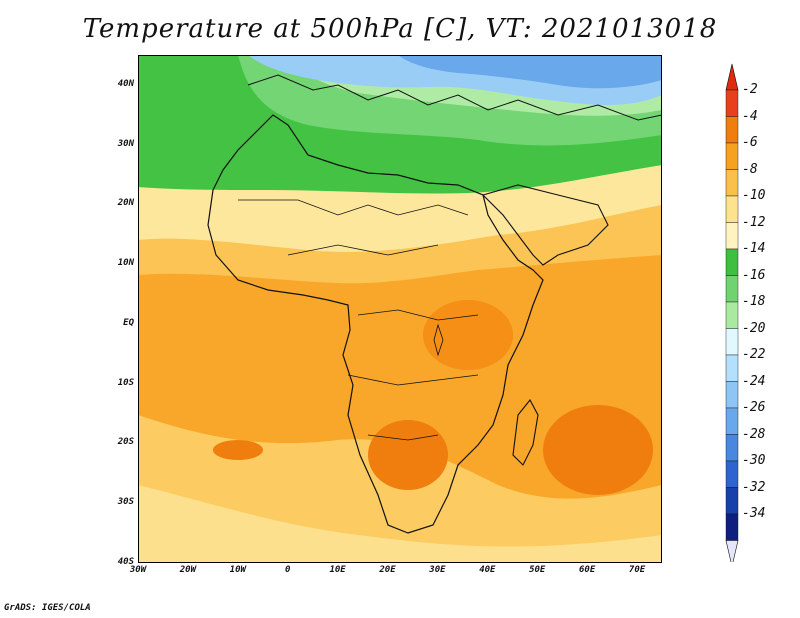 Image resolution: width=800 pixels, height=618 pixels. Describe the element at coordinates (438, 340) in the screenshot. I see `lake-outline` at that location.